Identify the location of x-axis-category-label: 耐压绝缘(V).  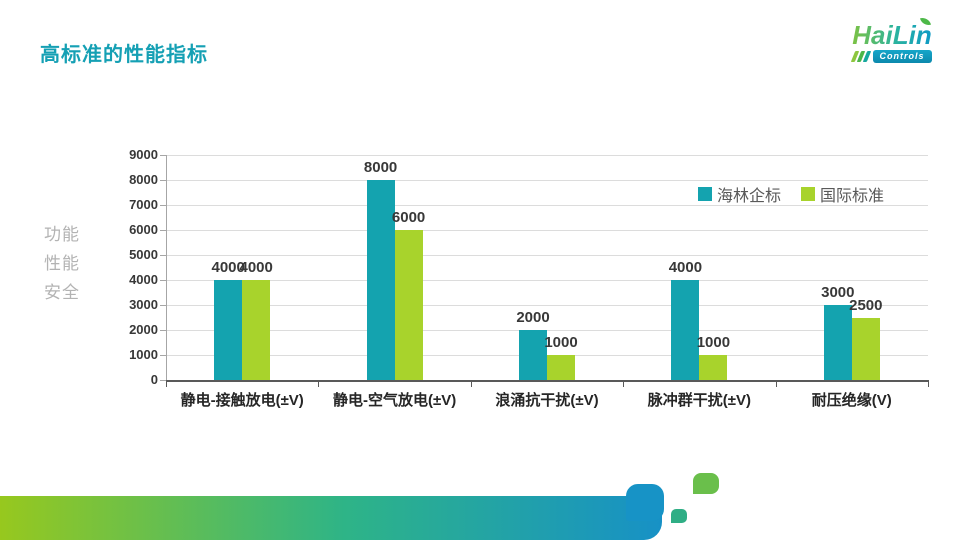
(851, 400).